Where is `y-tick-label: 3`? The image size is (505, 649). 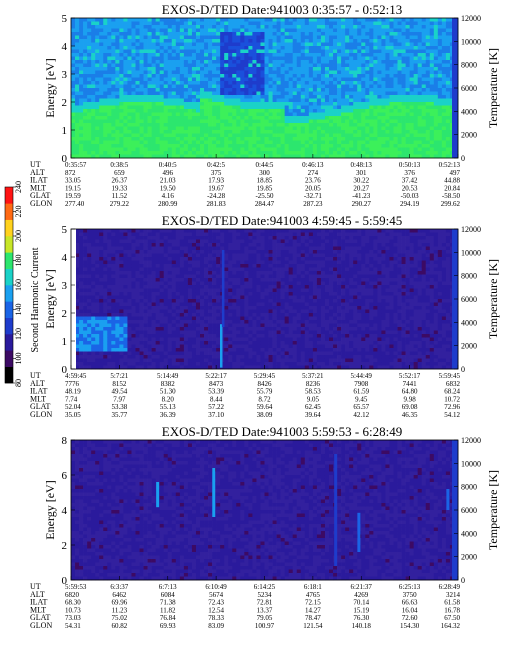
y-tick-label: 3 is located at coordinates (65, 75).